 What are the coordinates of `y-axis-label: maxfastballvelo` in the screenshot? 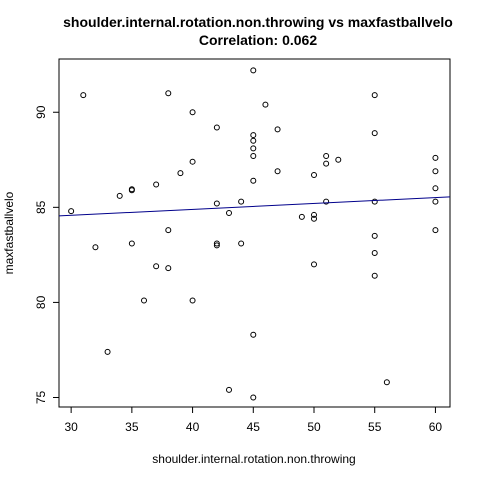 It's located at (9, 232).